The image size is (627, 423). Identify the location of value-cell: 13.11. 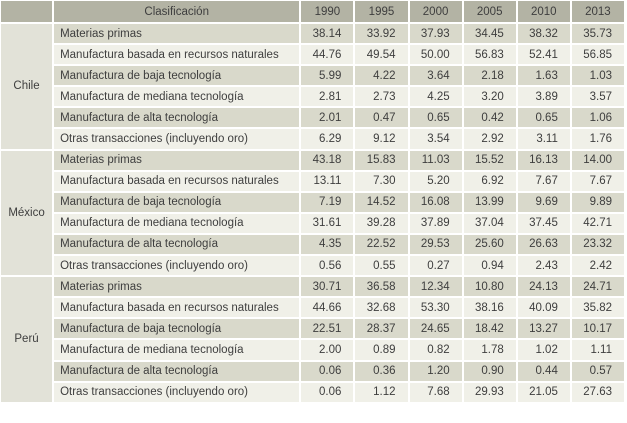
(327, 181).